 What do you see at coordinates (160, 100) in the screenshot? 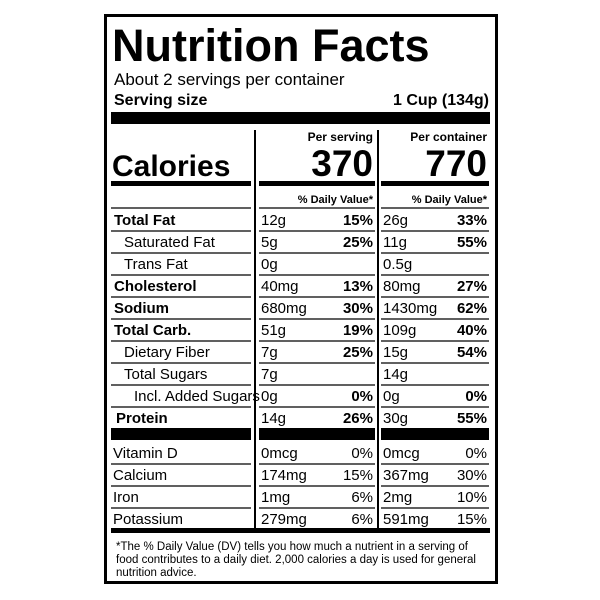
I see `serving-size-label: Serving size` at bounding box center [160, 100].